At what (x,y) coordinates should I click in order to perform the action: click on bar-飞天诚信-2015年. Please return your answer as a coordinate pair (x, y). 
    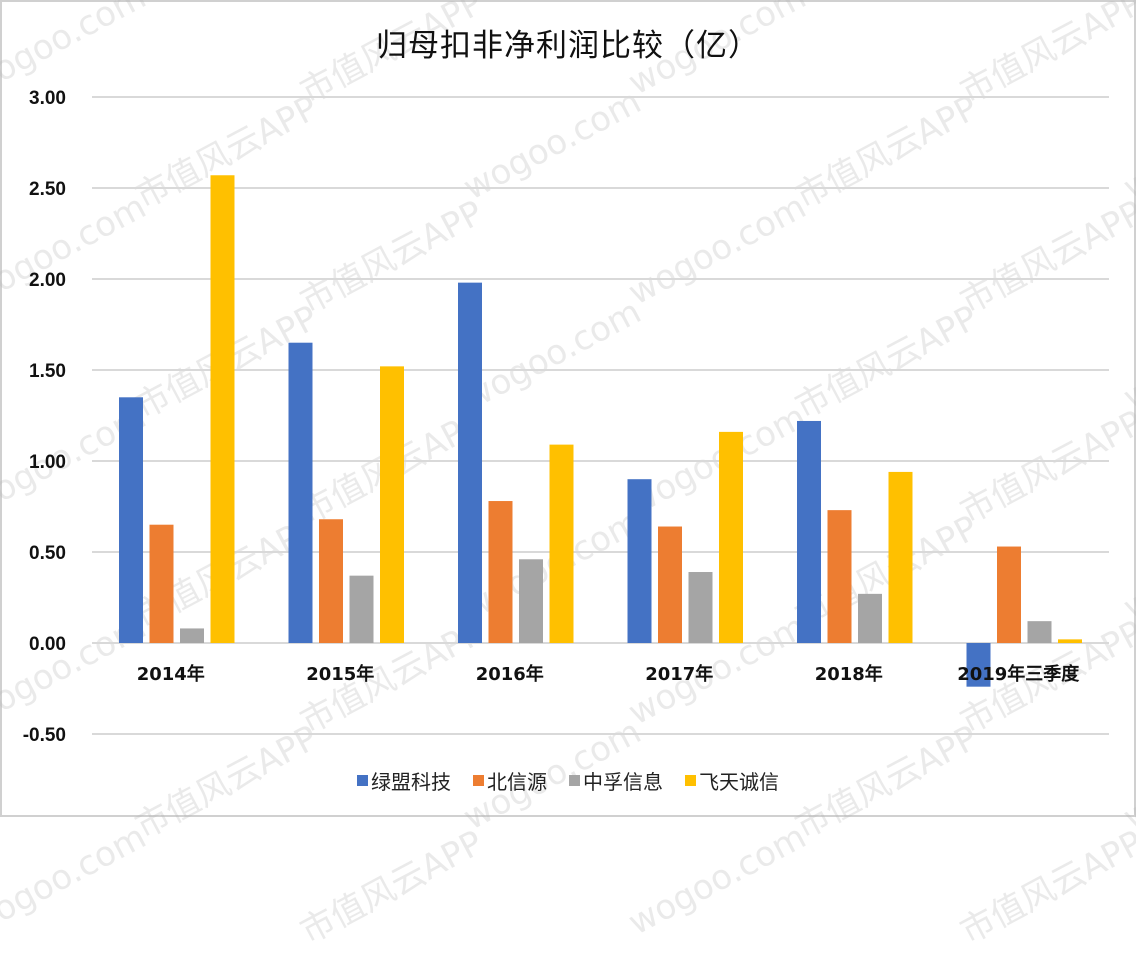
    Looking at the image, I should click on (392, 504).